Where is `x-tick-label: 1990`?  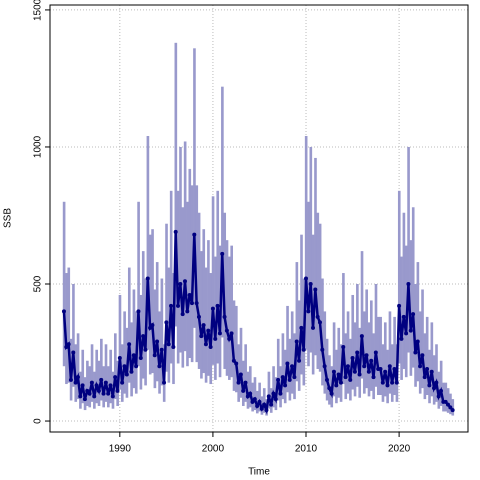
x-tick-label: 1990 is located at coordinates (120, 449).